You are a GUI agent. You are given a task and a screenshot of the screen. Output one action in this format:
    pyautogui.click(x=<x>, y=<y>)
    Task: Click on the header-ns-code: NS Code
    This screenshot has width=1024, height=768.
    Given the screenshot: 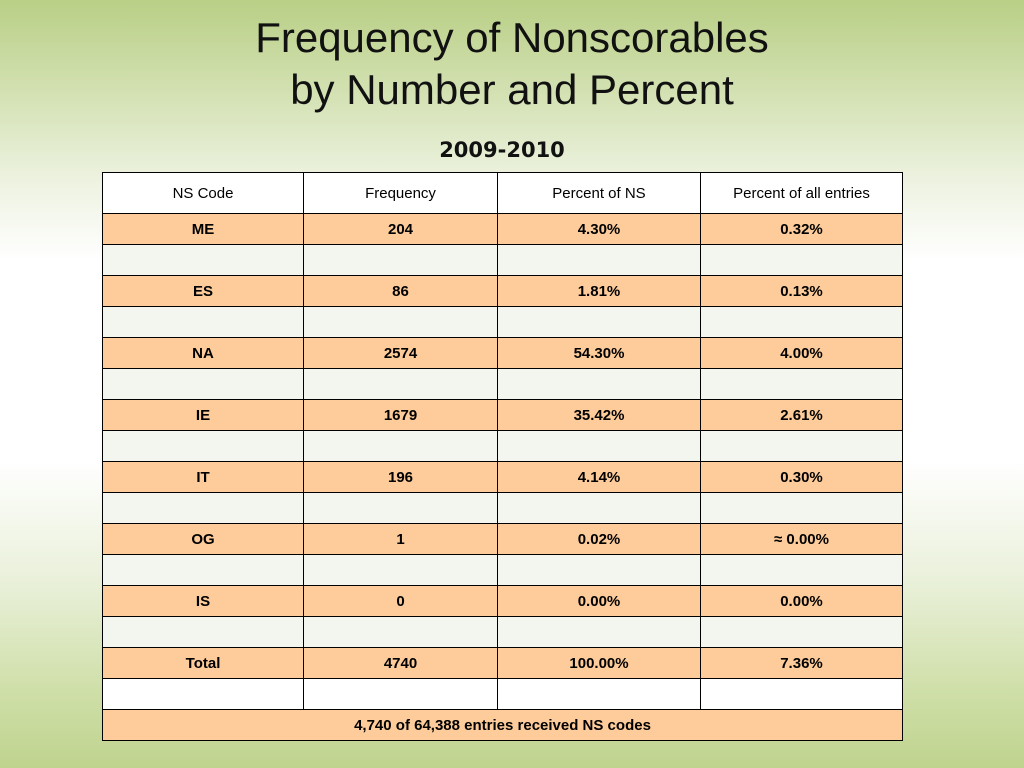 What is the action you would take?
    pyautogui.click(x=203, y=193)
    